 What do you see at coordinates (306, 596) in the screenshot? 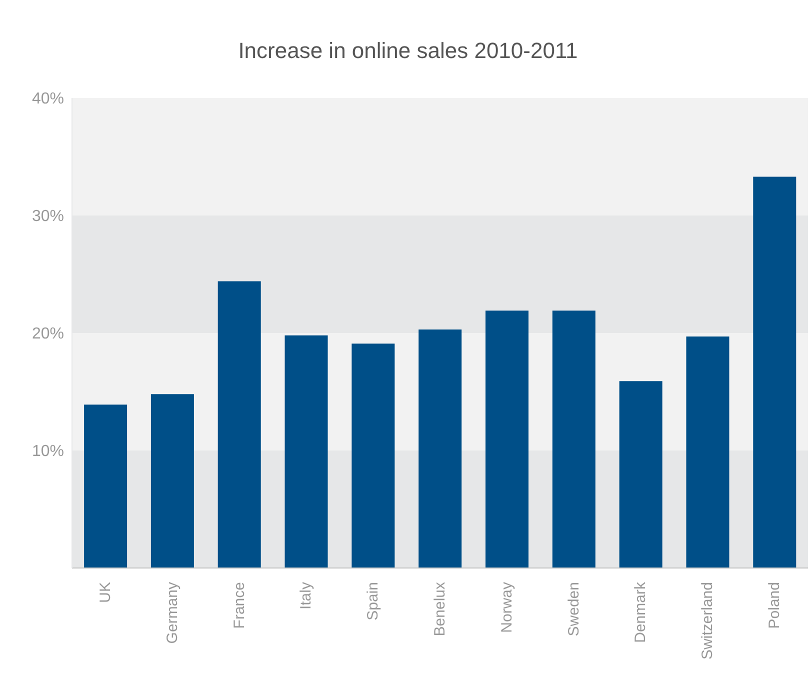
I see `x-tick-label: Italy` at bounding box center [306, 596].